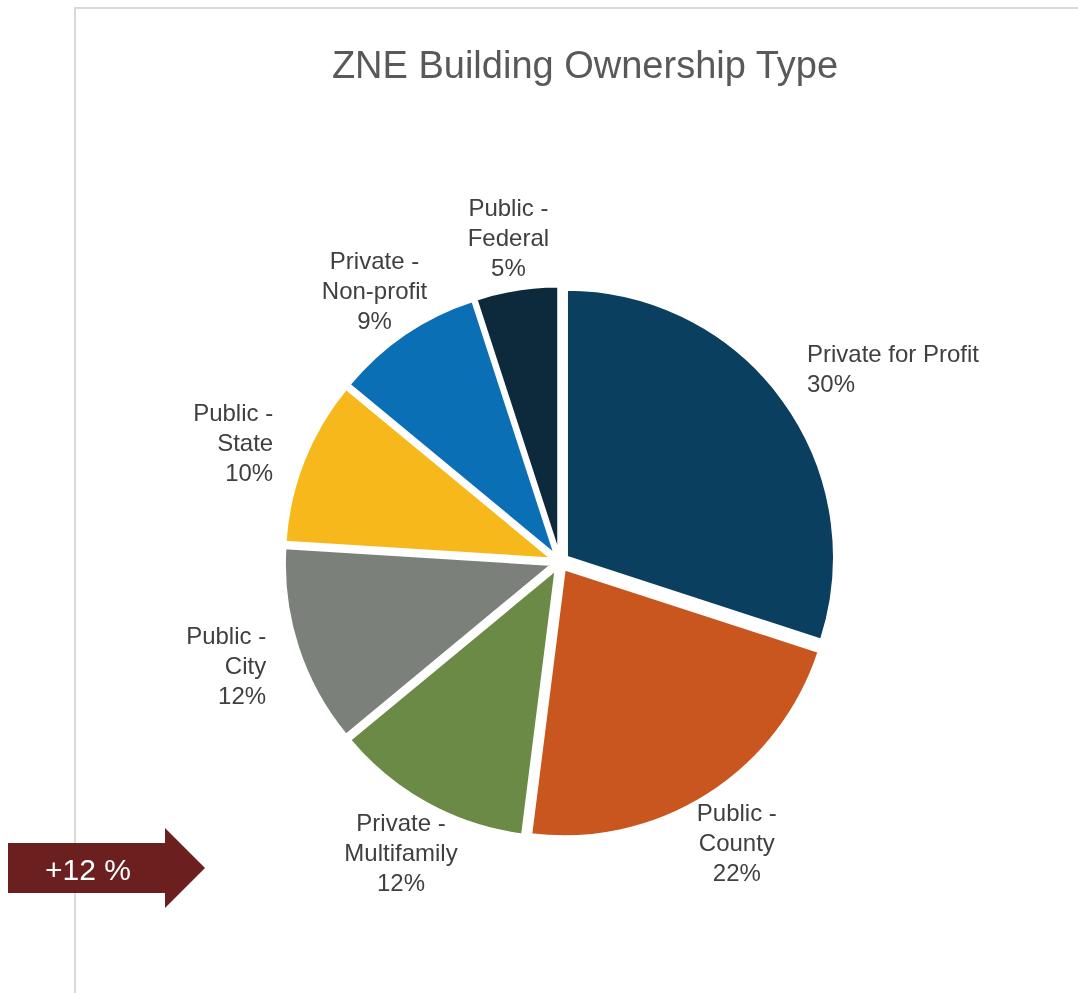 The image size is (1078, 993). What do you see at coordinates (508, 223) in the screenshot?
I see `slice-label: Public - Federal` at bounding box center [508, 223].